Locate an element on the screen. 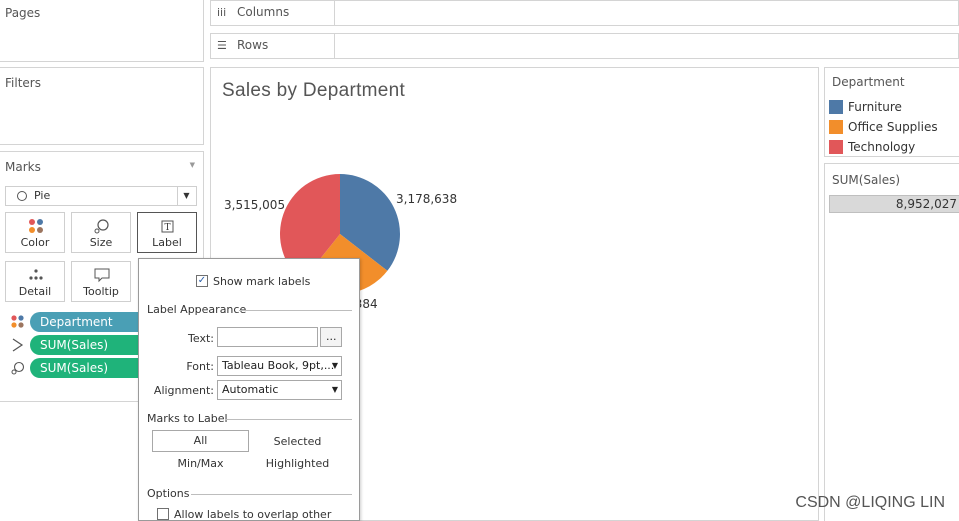 The width and height of the screenshot is (959, 521). alignment-dropdown: Automatic ▼ is located at coordinates (279, 390).